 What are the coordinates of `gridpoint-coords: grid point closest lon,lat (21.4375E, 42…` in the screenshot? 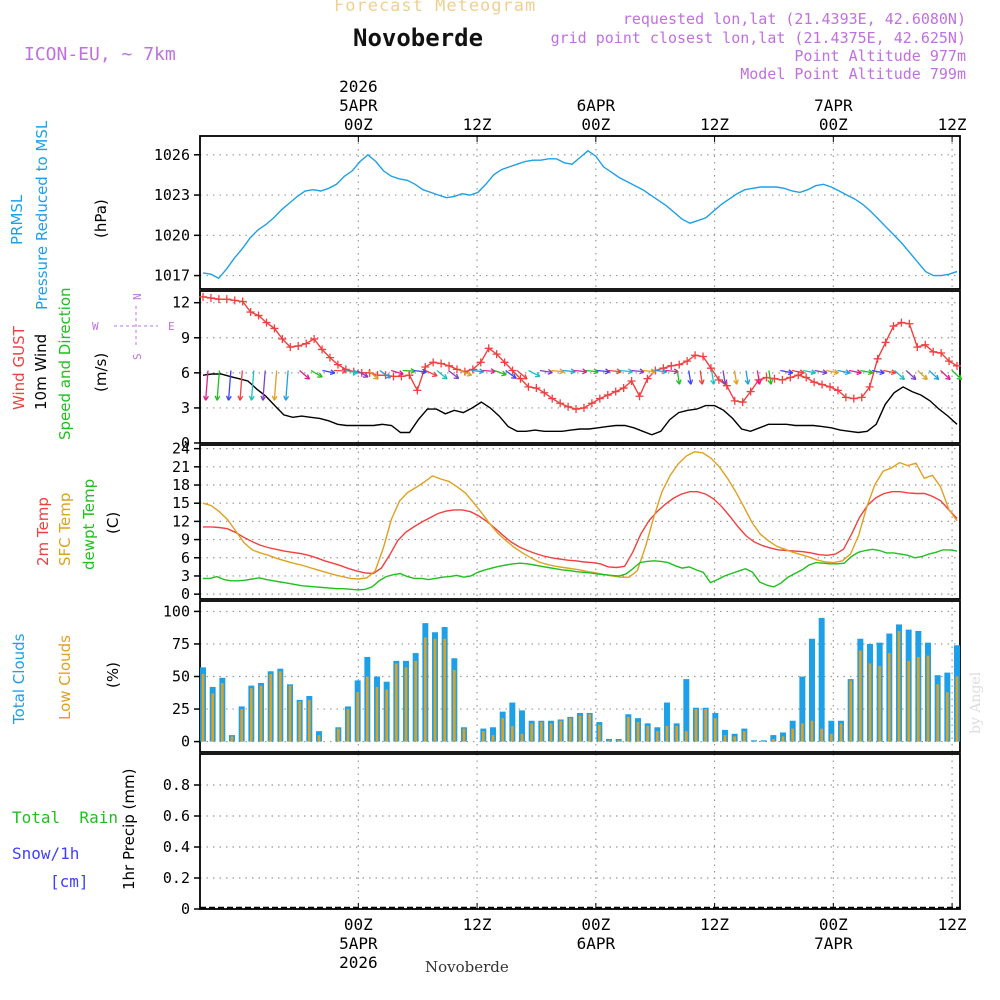 It's located at (758, 38).